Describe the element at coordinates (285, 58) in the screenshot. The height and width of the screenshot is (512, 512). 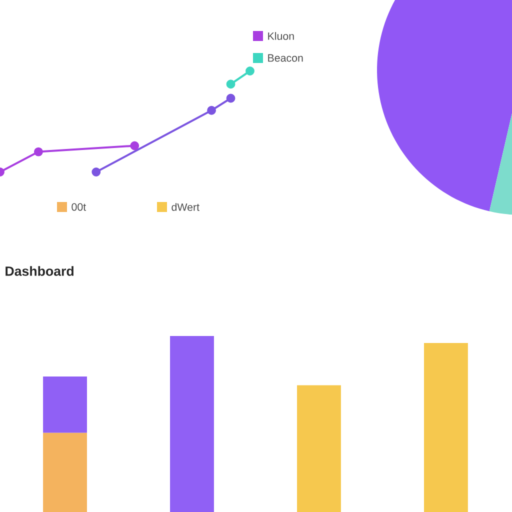
I see `legend-label: Beacon` at that location.